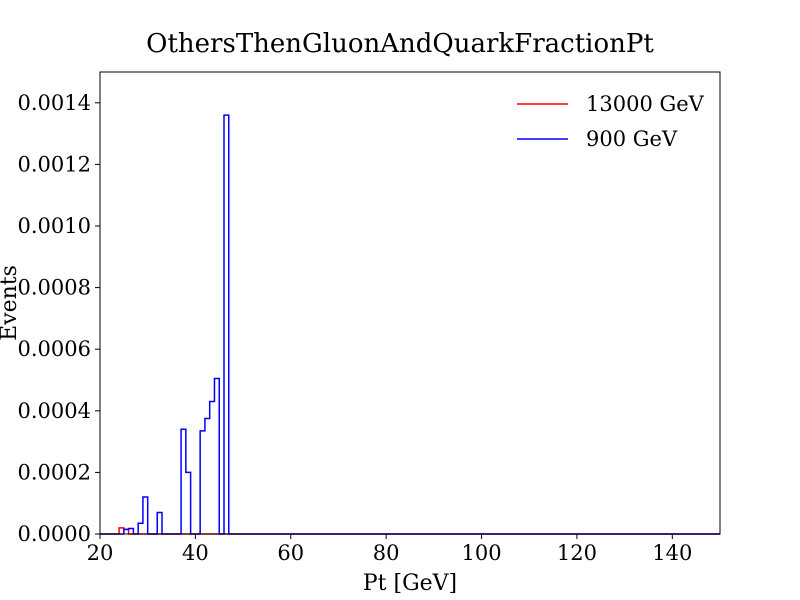 This screenshot has height=600, width=800. I want to click on legend-label: 900 GeV, so click(632, 139).